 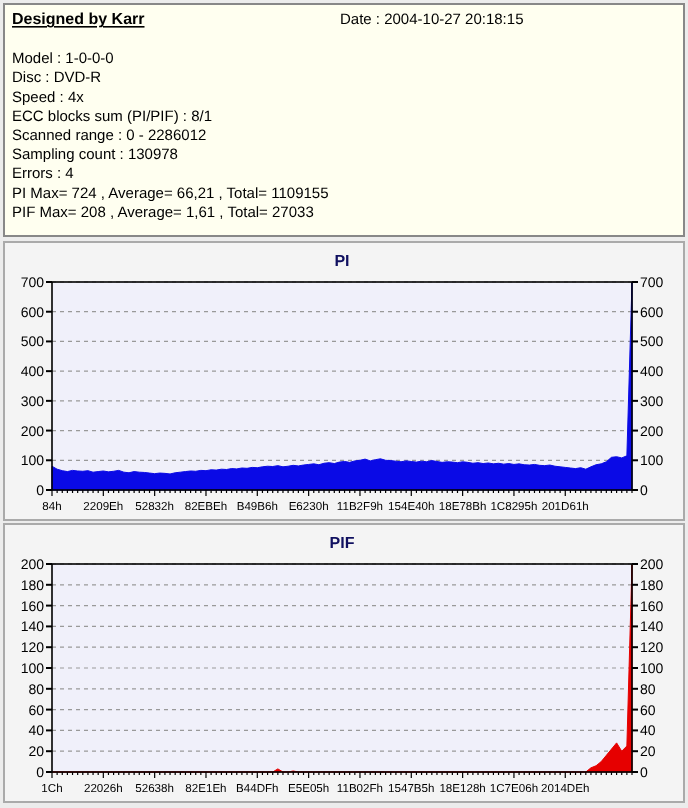 I want to click on text: Designed by Karr, so click(x=78, y=19).